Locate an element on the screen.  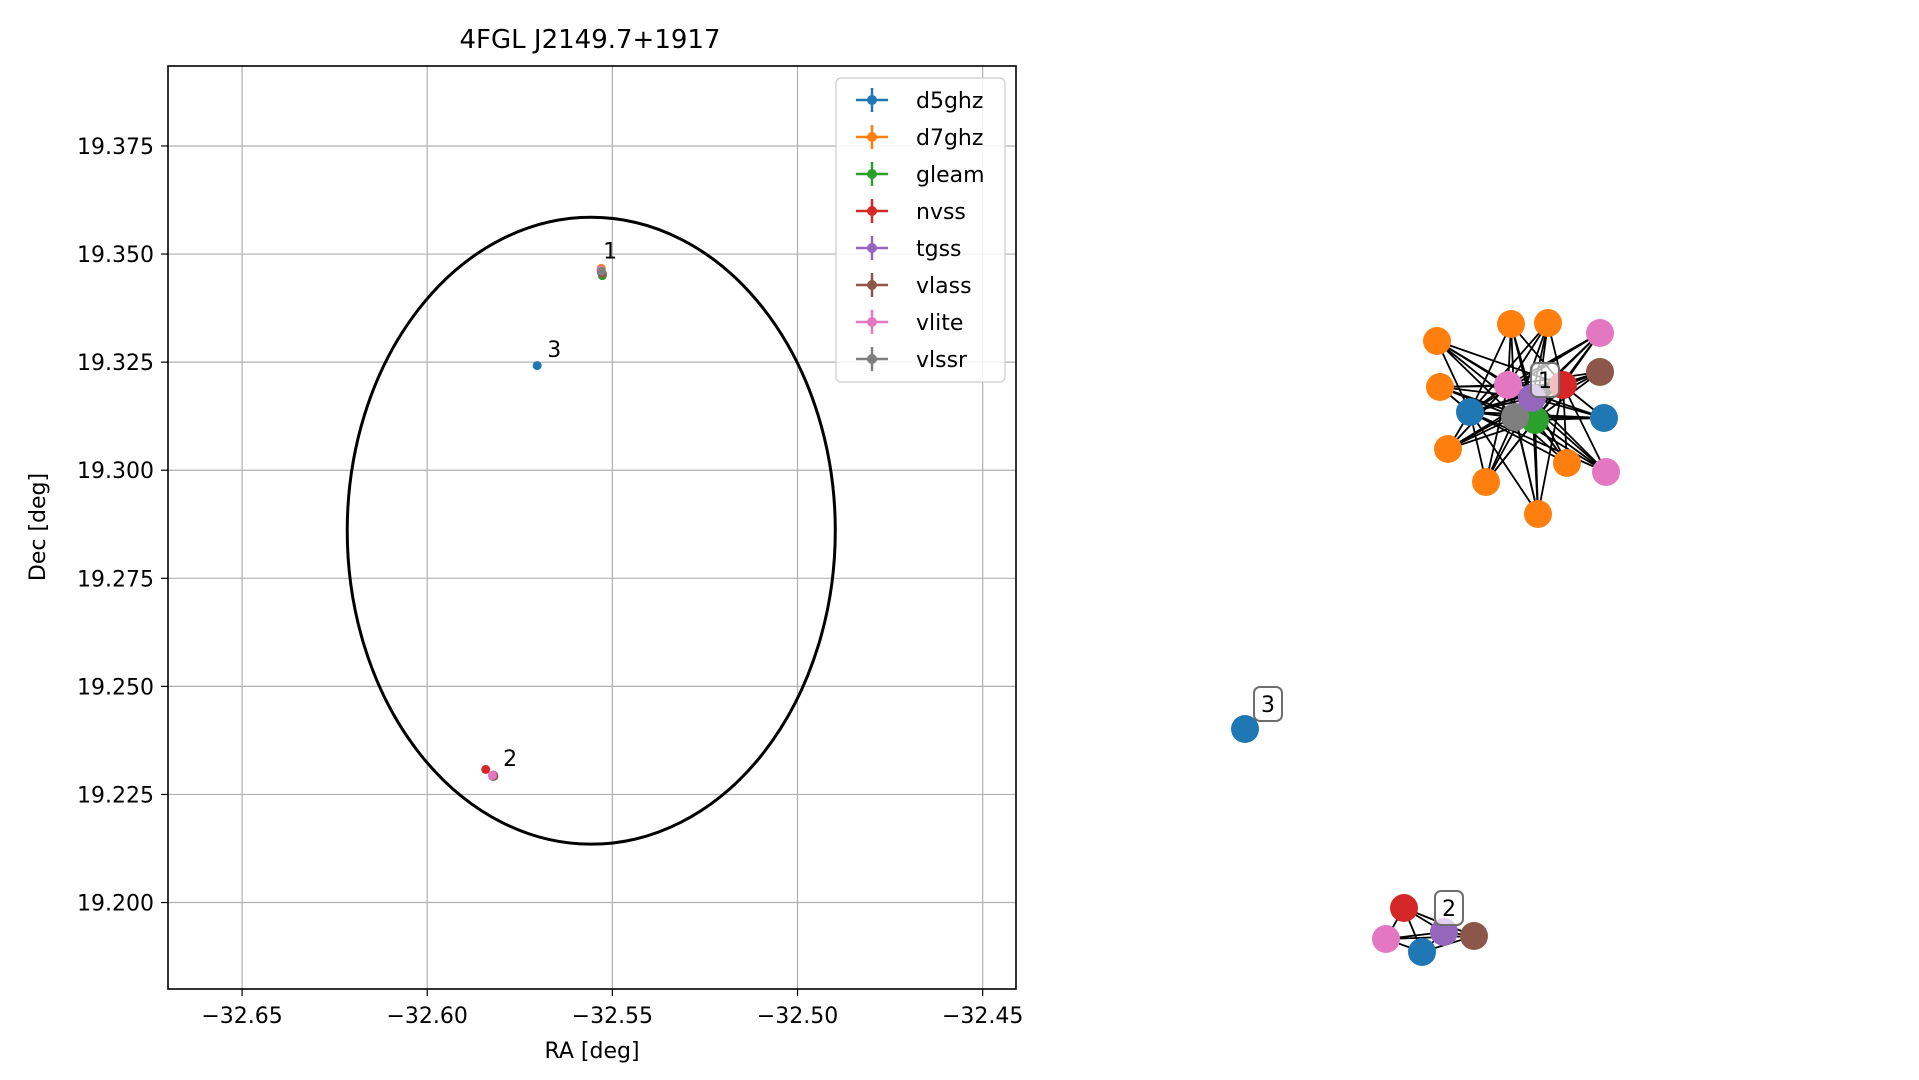
x-tick-label: −32.50 is located at coordinates (797, 1016).